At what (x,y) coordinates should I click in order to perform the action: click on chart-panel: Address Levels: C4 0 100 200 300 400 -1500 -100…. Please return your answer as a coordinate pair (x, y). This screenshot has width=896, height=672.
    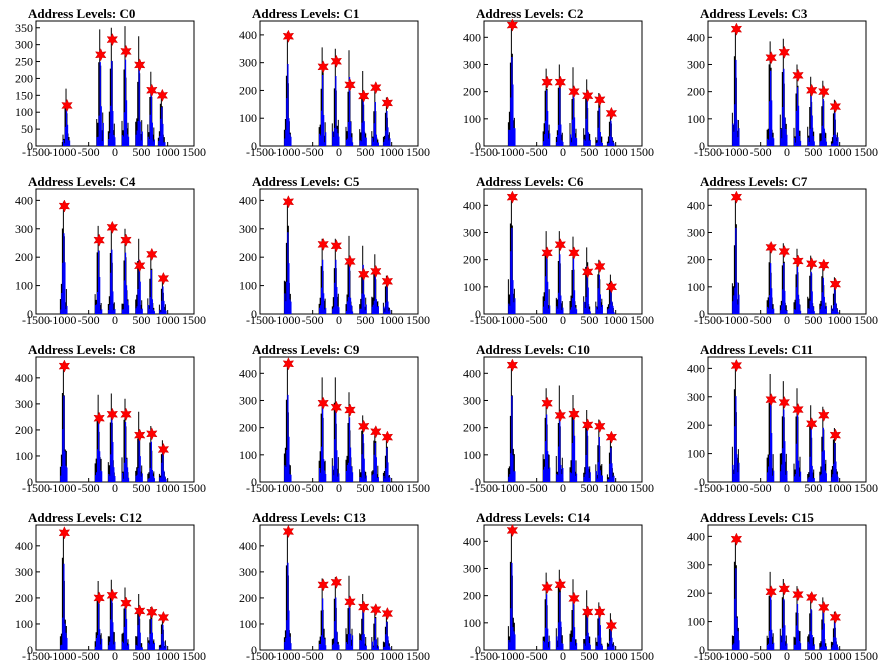
    Looking at the image, I should click on (112, 252).